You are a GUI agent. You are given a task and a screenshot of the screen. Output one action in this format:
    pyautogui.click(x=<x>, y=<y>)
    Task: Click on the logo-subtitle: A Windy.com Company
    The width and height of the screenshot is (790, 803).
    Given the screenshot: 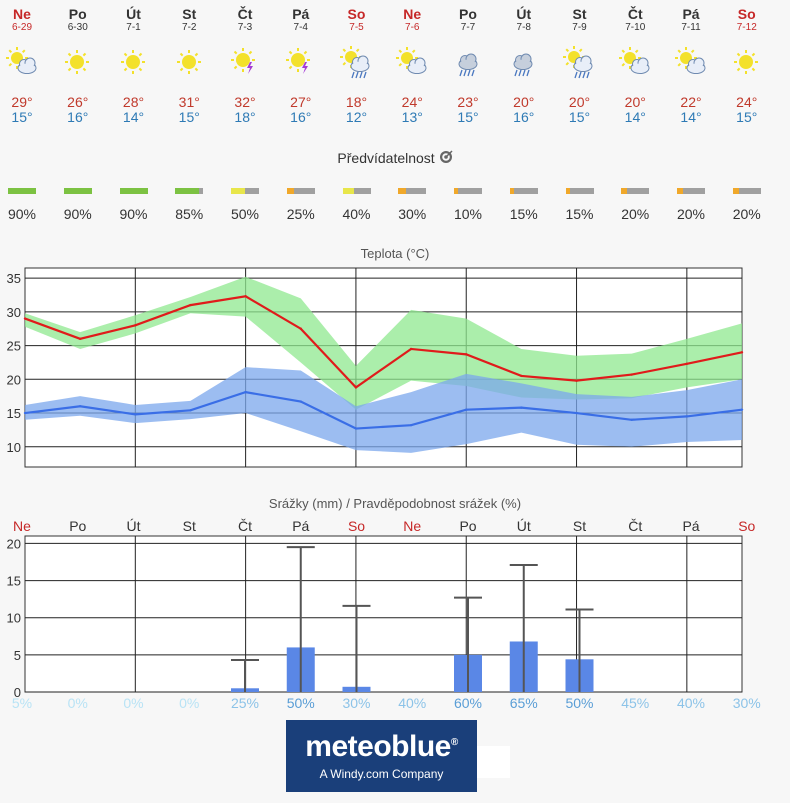 What is the action you would take?
    pyautogui.click(x=381, y=774)
    